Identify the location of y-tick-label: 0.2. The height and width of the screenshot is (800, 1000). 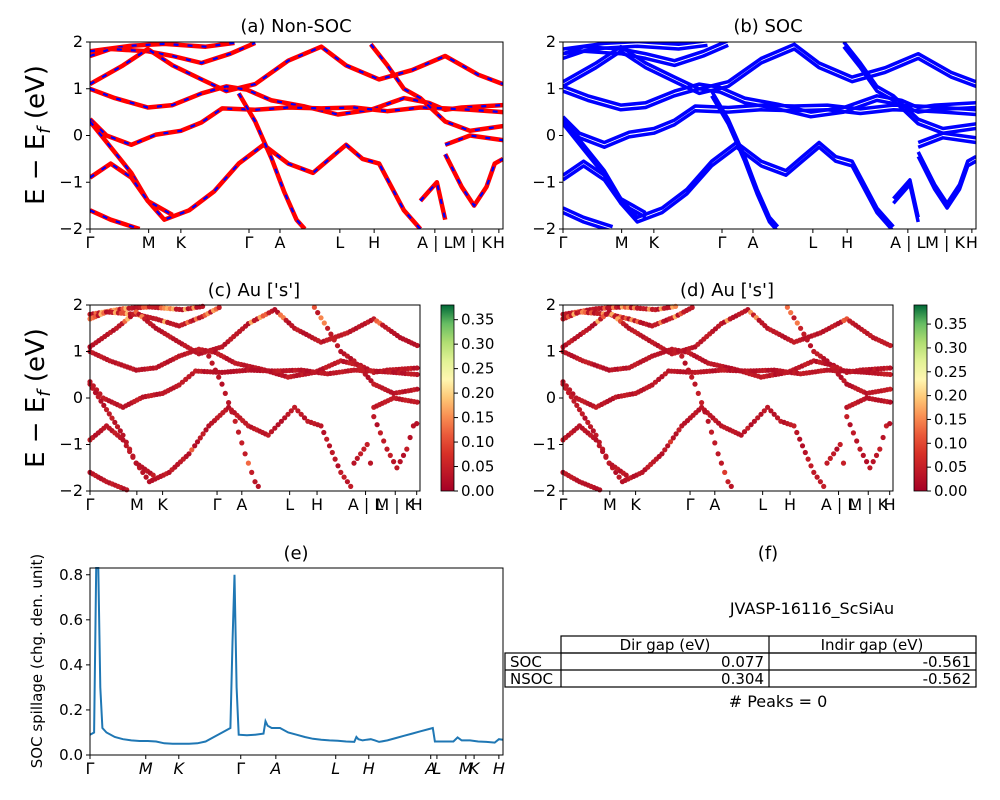
(71, 710).